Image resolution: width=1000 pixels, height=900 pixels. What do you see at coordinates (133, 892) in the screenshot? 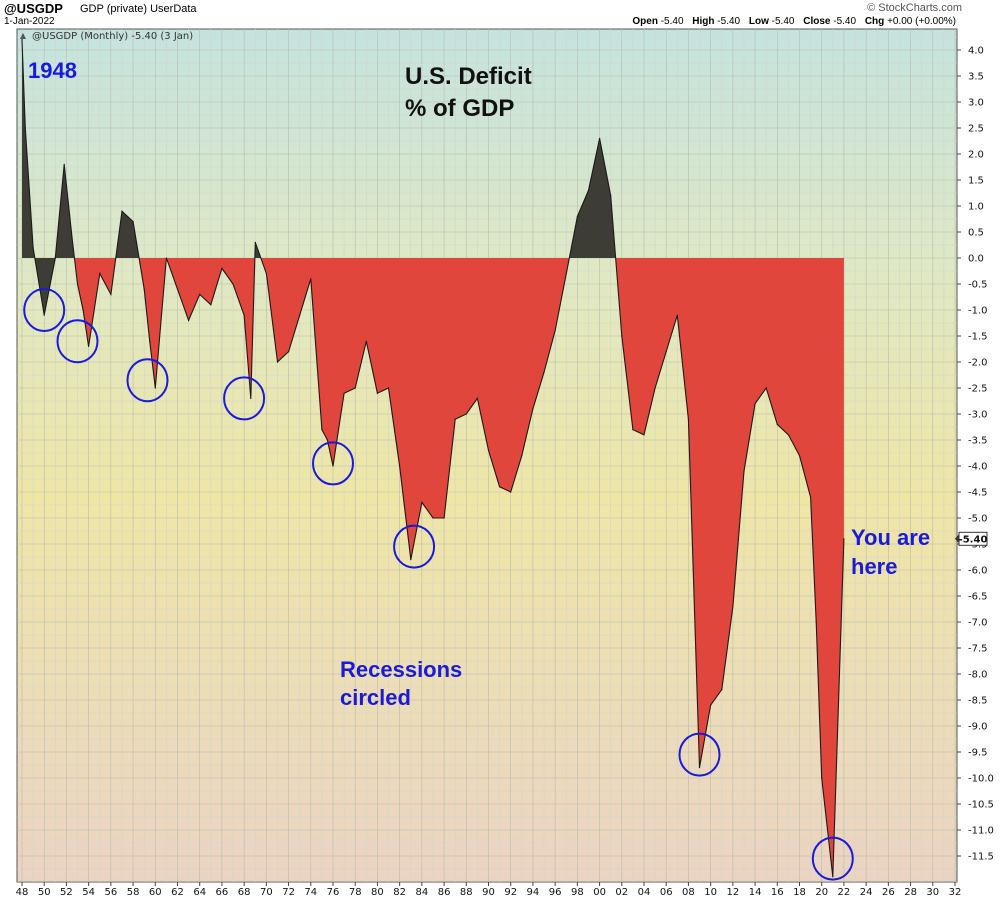
I see `x-tick-label: 58` at bounding box center [133, 892].